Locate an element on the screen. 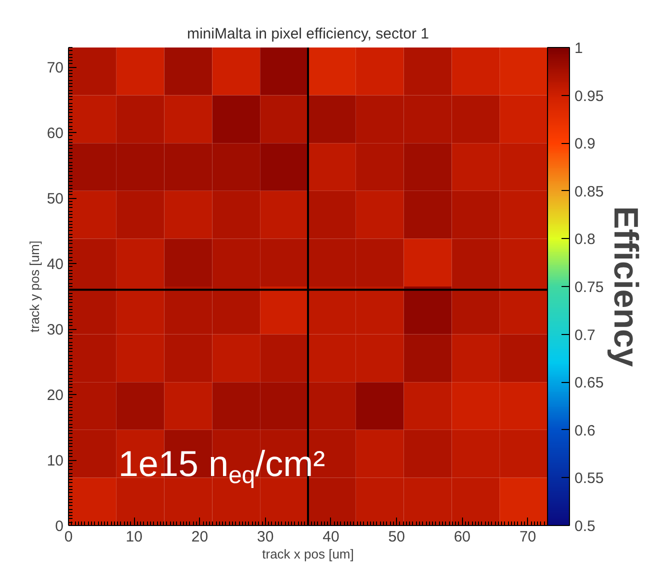 Image resolution: width=647 pixels, height=564 pixels. color-bar-label: 0.6 is located at coordinates (585, 431).